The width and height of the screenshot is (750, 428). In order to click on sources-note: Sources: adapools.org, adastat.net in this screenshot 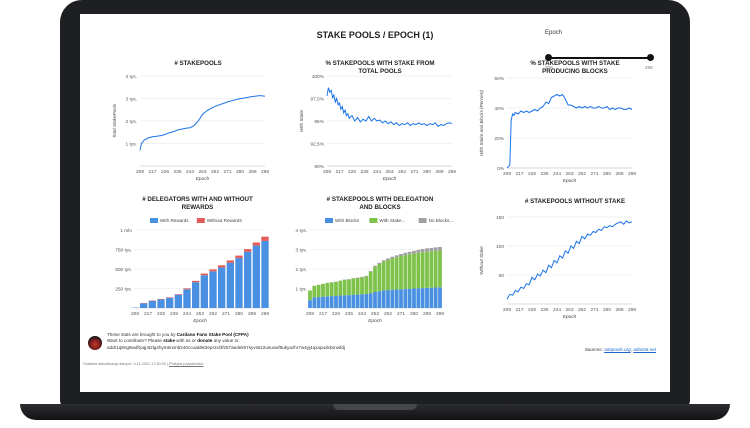, I will do `click(620, 349)`.